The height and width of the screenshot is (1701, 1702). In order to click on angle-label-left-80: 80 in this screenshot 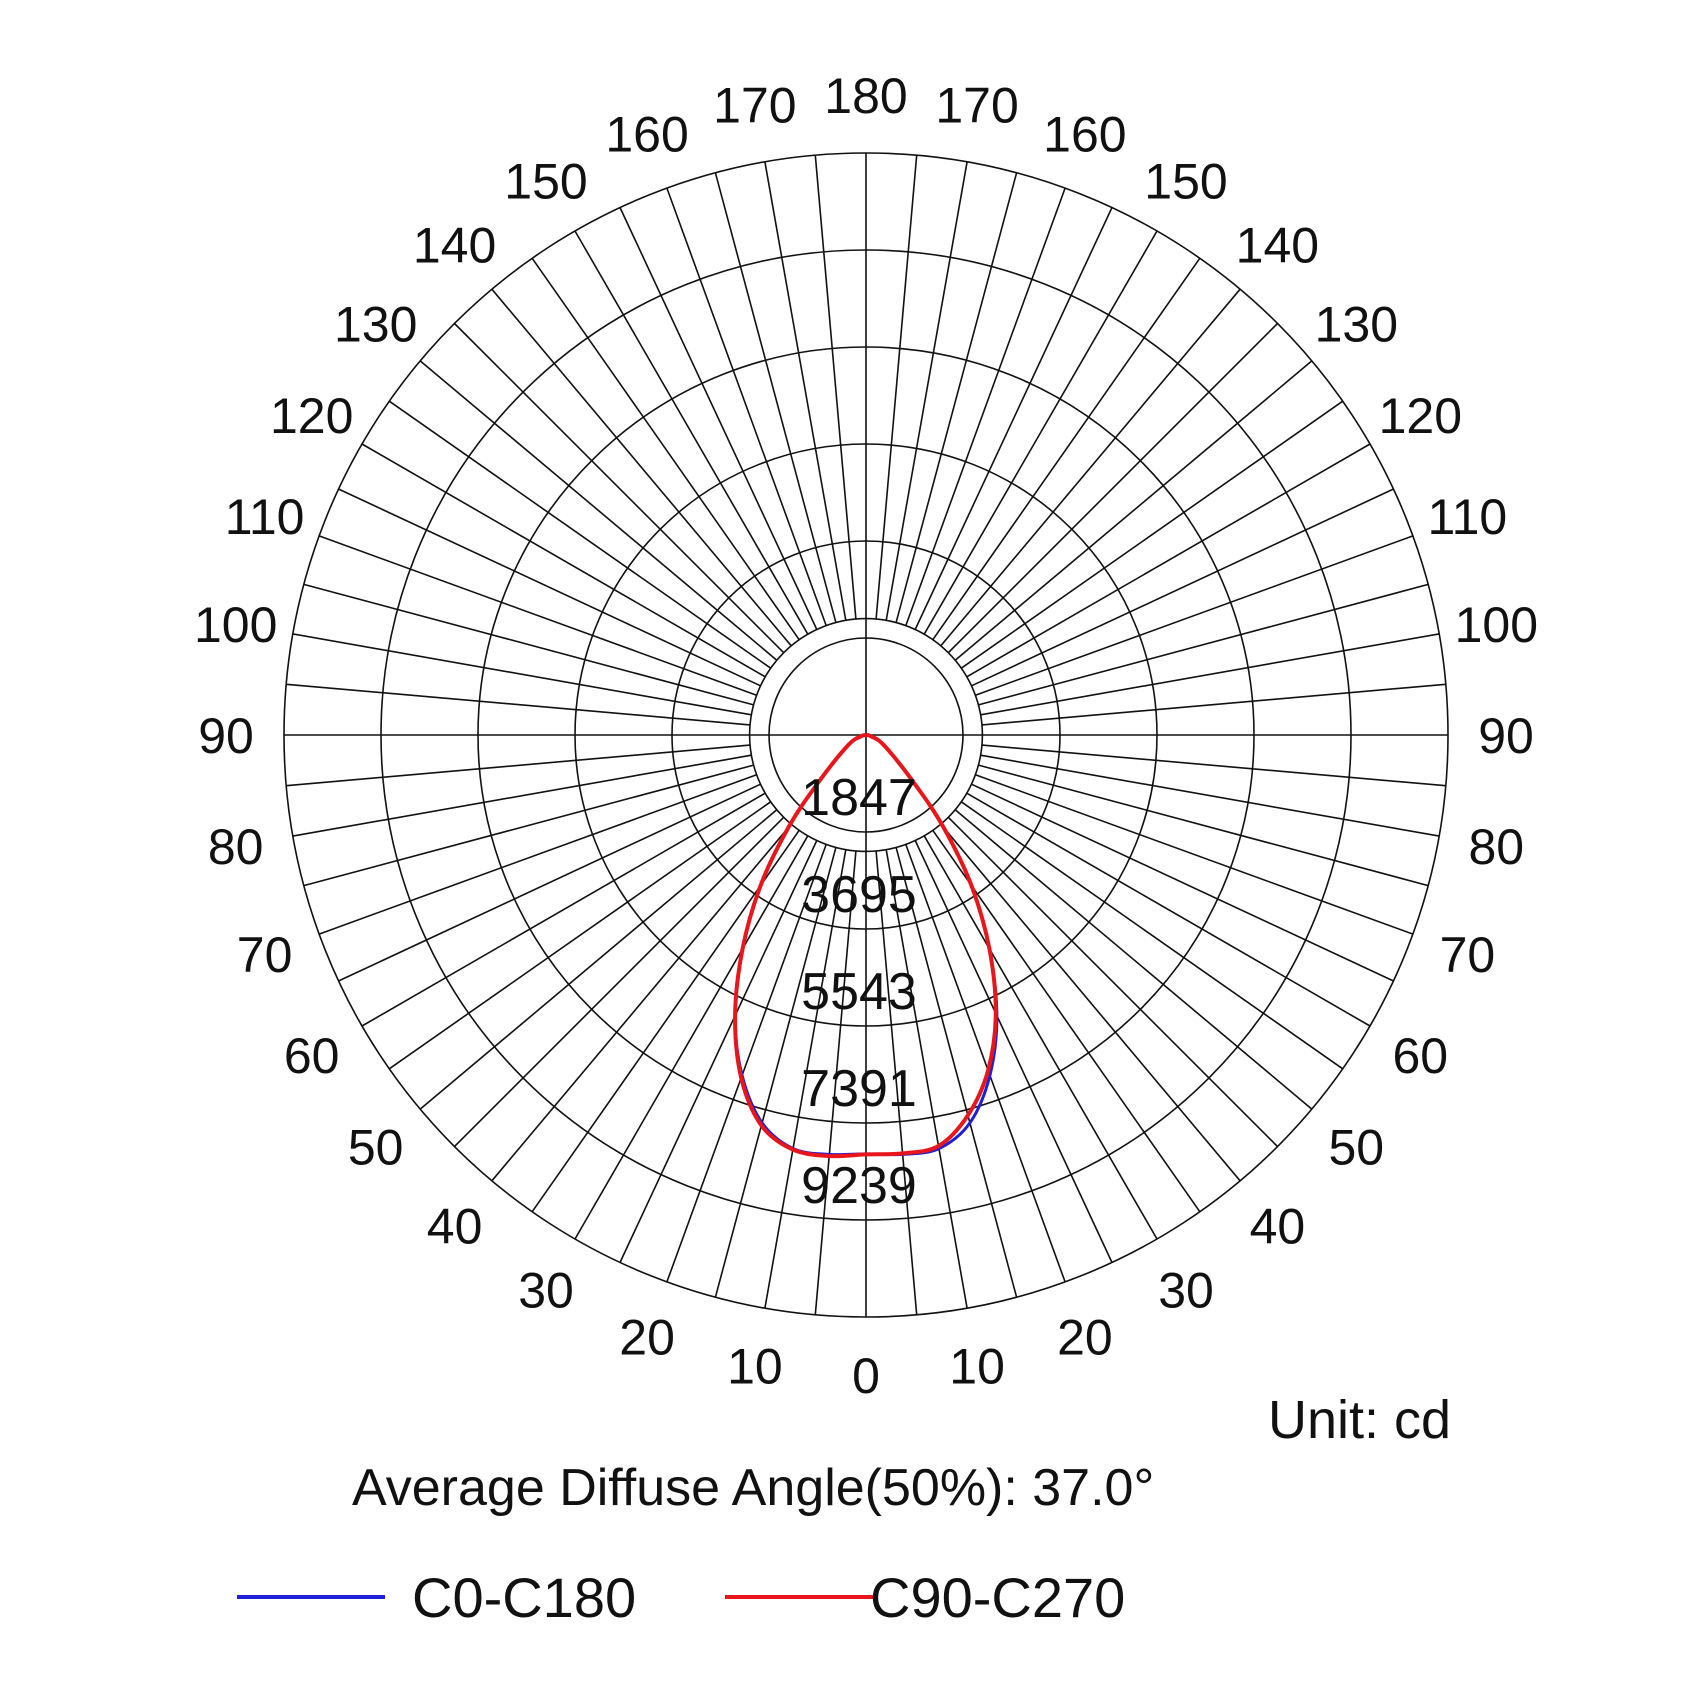, I will do `click(236, 847)`.